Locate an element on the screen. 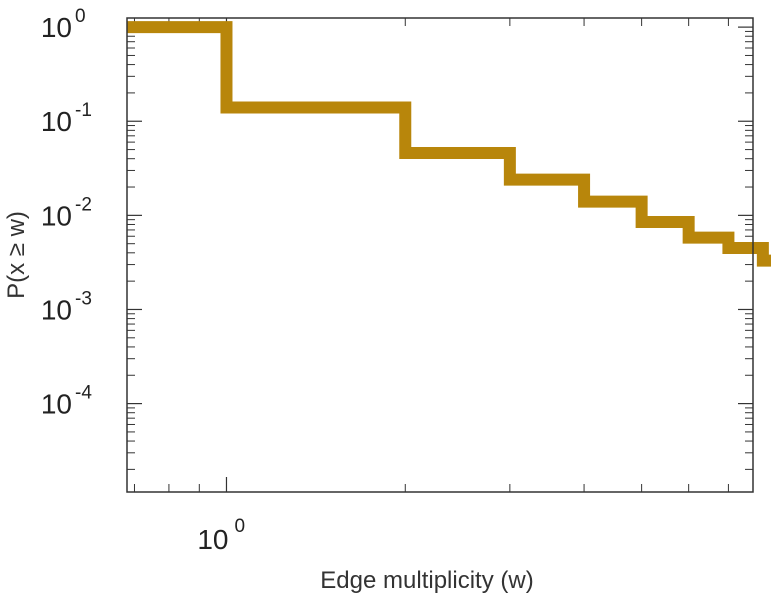  y-tick-exponent: -4 is located at coordinates (83, 393).